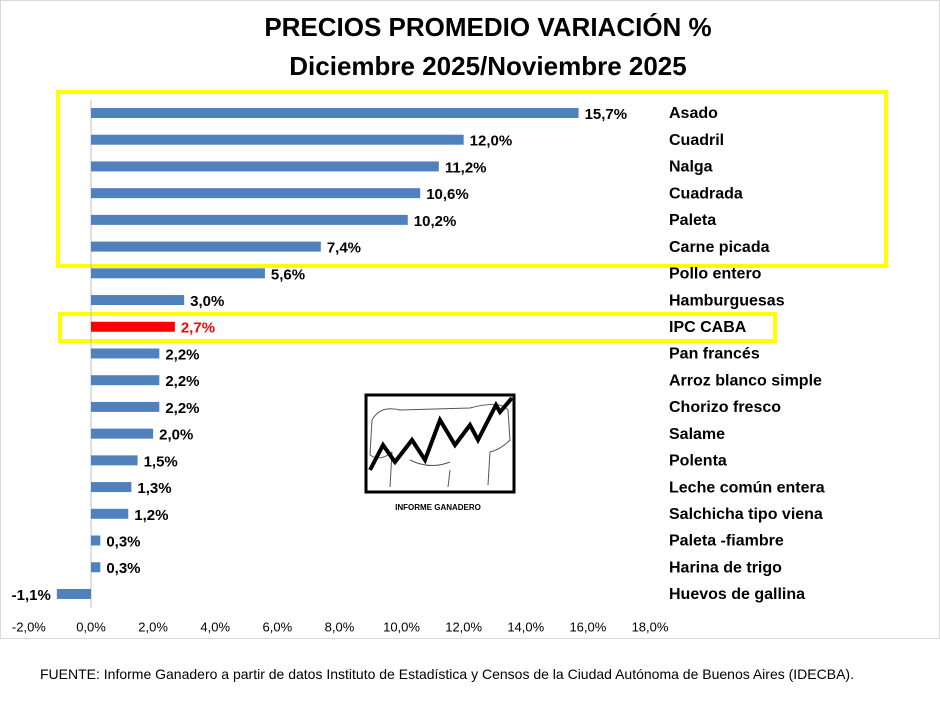 The image size is (940, 708). I want to click on value-label: 11,2%, so click(466, 167).